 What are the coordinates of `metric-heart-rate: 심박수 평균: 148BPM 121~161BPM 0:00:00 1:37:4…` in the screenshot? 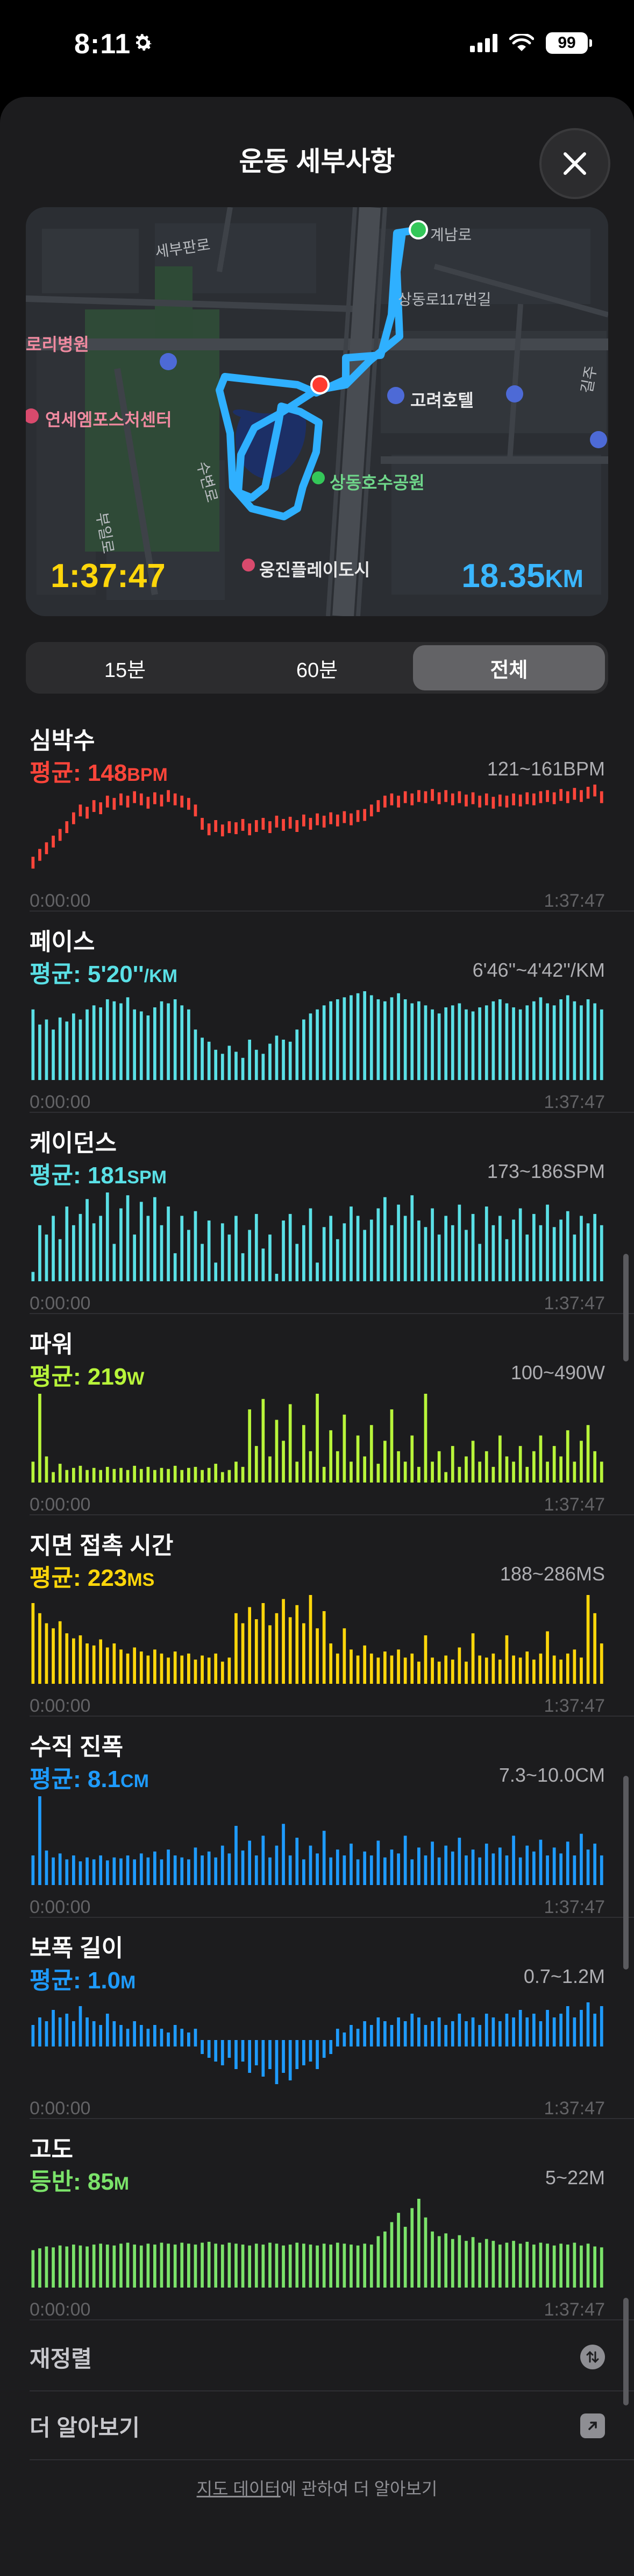 It's located at (318, 821).